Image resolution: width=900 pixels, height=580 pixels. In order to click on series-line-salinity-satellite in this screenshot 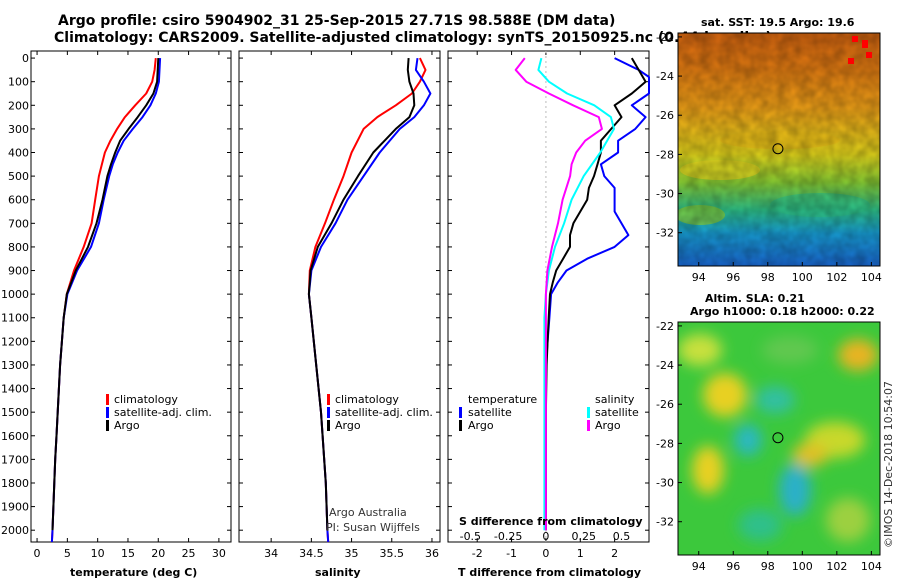, I will do `click(576, 294)`.